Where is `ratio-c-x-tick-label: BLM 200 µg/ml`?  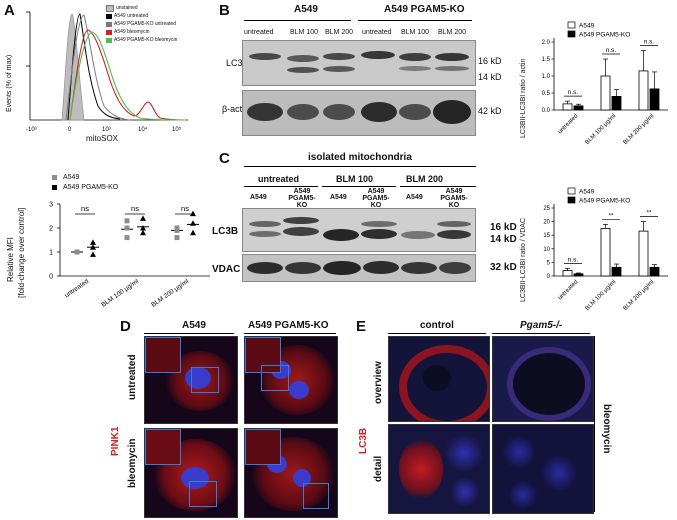 ratio-c-x-tick-label: BLM 200 µg/ml is located at coordinates (639, 295).